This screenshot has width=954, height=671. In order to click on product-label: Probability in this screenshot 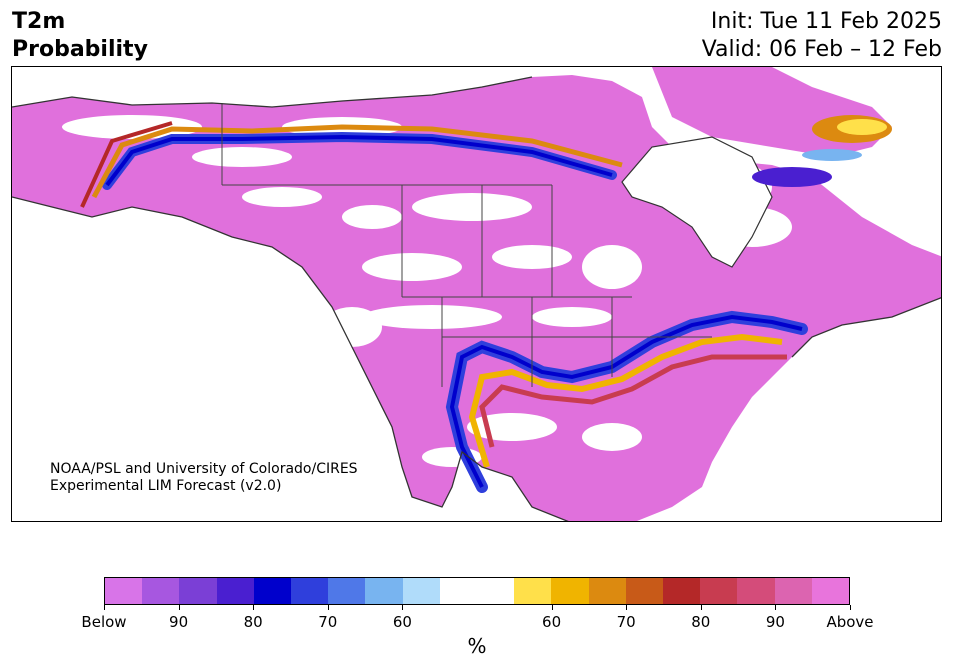, I will do `click(80, 49)`.